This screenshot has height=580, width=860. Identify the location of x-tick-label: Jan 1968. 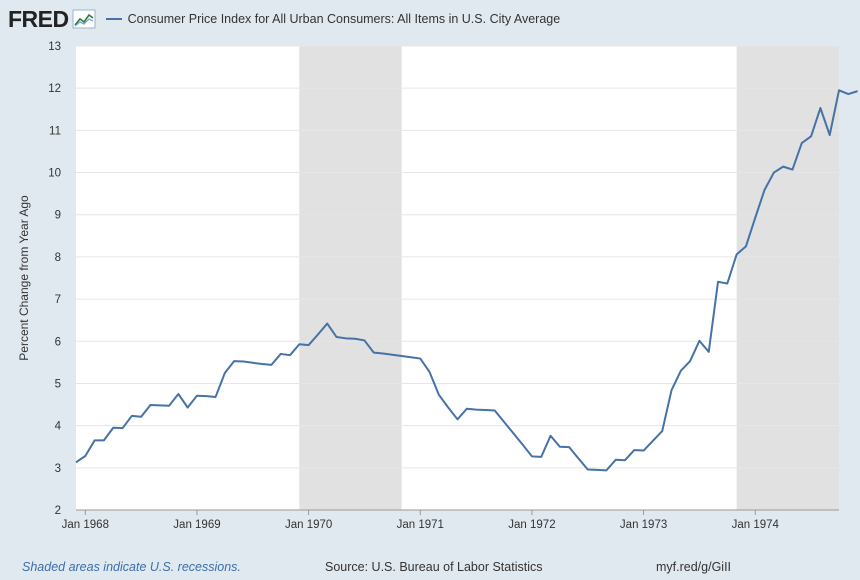
(85, 525).